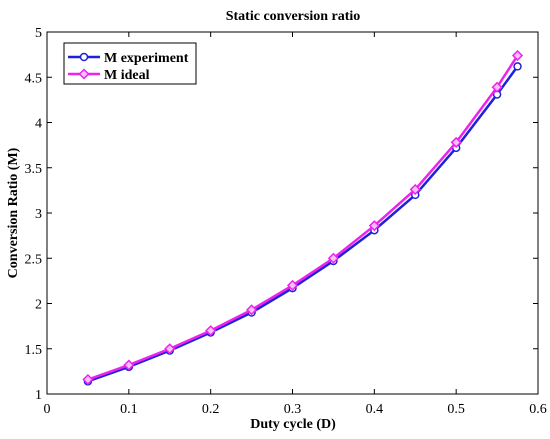 Image resolution: width=550 pixels, height=439 pixels. What do you see at coordinates (293, 16) in the screenshot?
I see `chart-title: Static conversion ratio` at bounding box center [293, 16].